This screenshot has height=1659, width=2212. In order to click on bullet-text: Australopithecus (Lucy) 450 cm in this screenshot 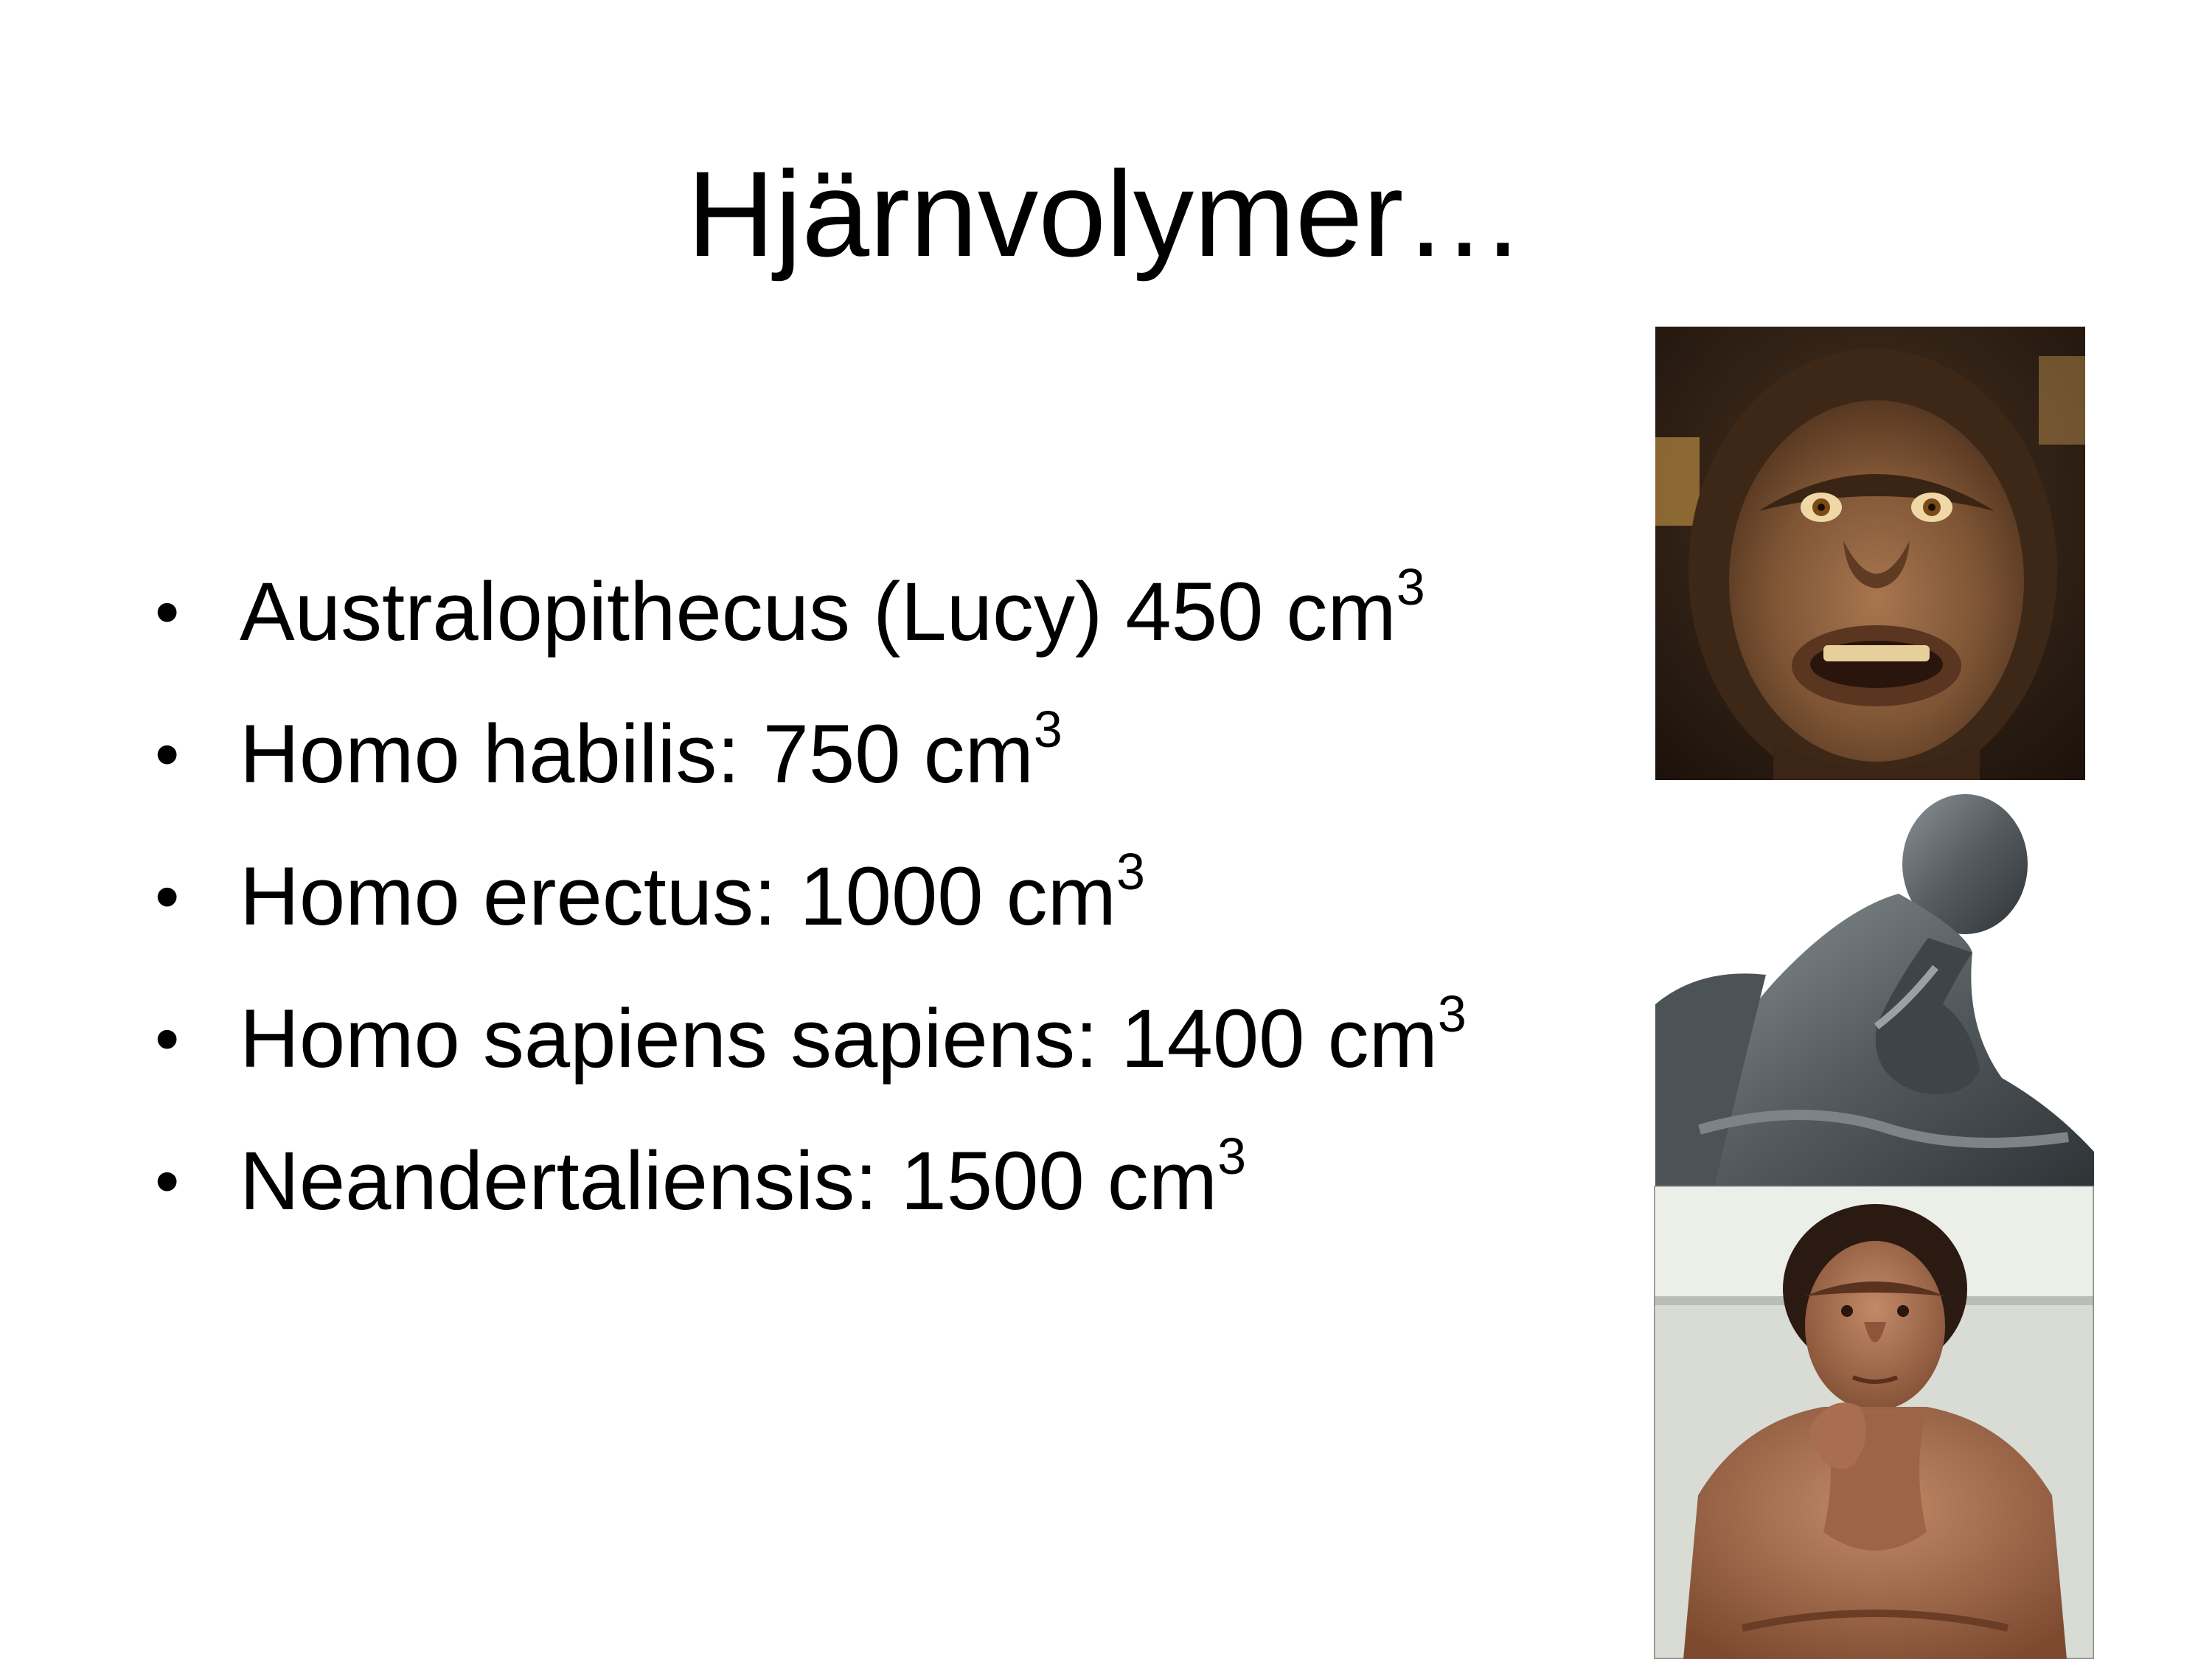, I will do `click(818, 612)`.